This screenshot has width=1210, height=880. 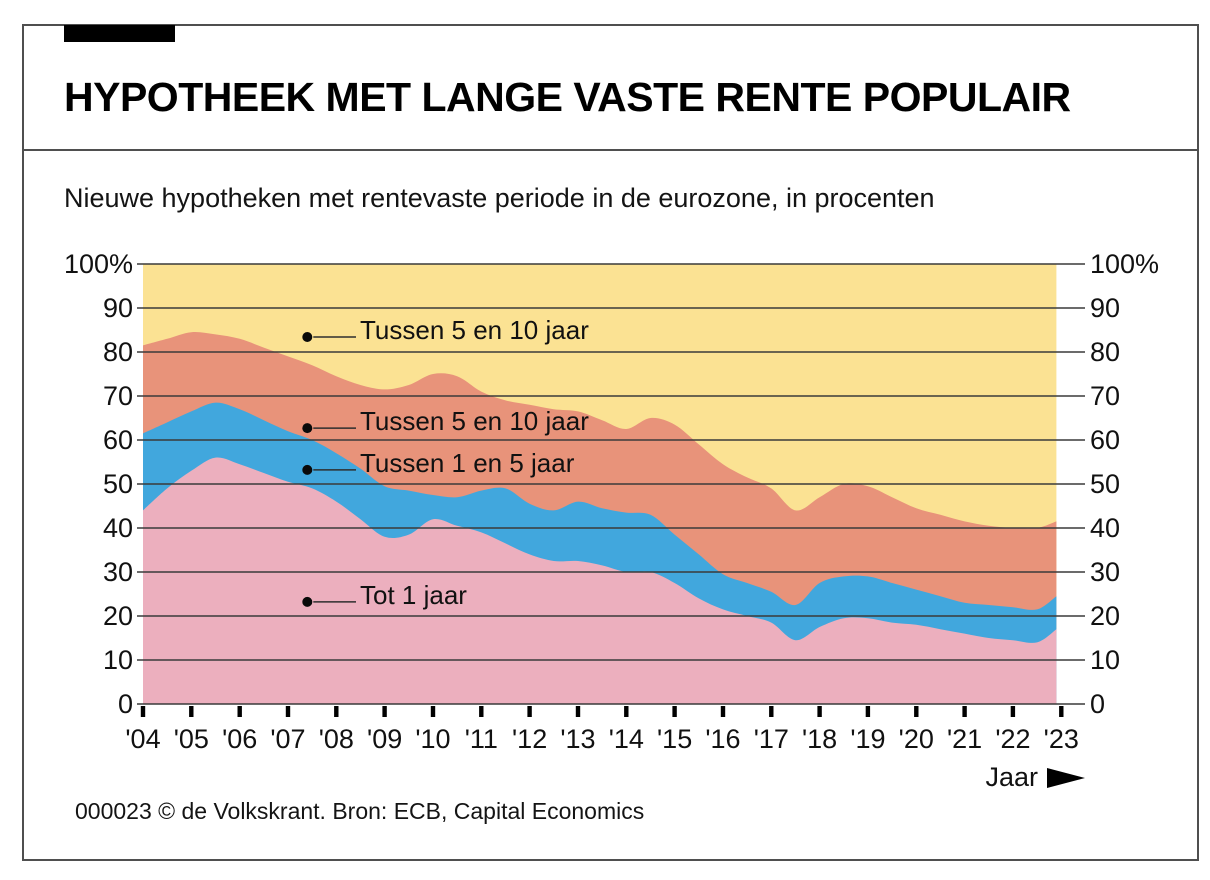 I want to click on y-axis-label-right: 70, so click(x=1105, y=396).